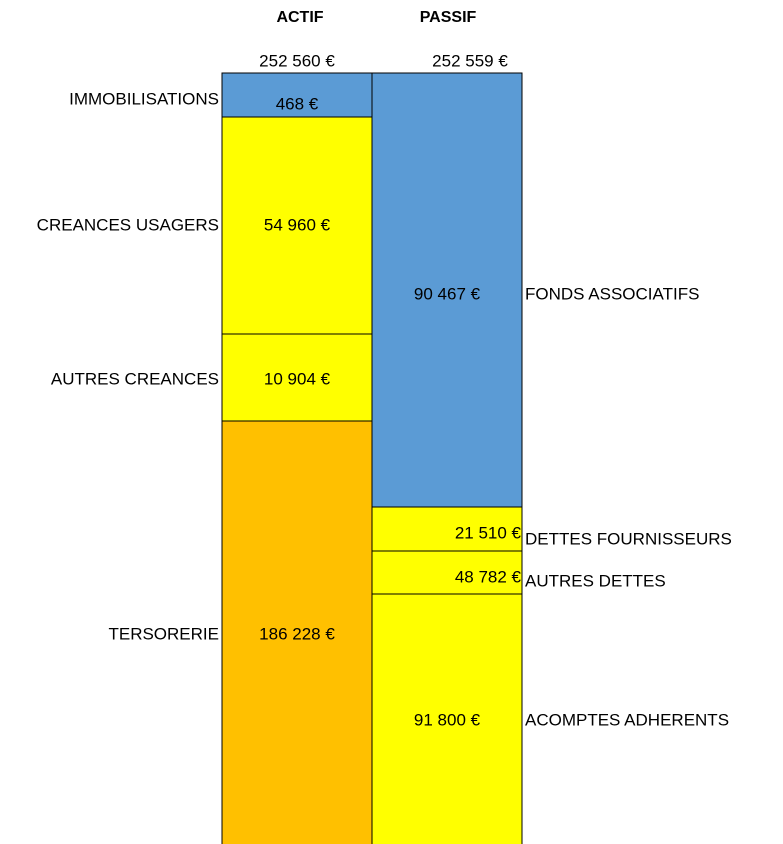 Image resolution: width=783 pixels, height=844 pixels. What do you see at coordinates (135, 378) in the screenshot?
I see `label: AUTRES CREANCES` at bounding box center [135, 378].